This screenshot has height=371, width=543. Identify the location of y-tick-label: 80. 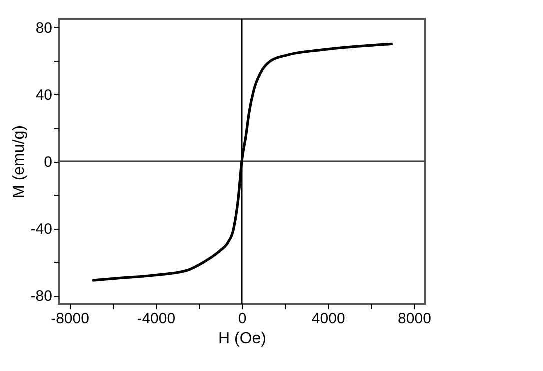
(44, 28).